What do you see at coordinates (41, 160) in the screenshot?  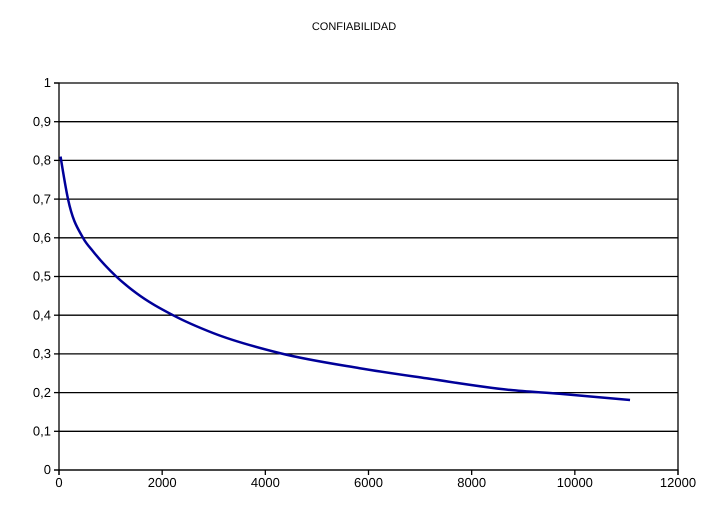 I see `y-tick-label: 0,8` at bounding box center [41, 160].